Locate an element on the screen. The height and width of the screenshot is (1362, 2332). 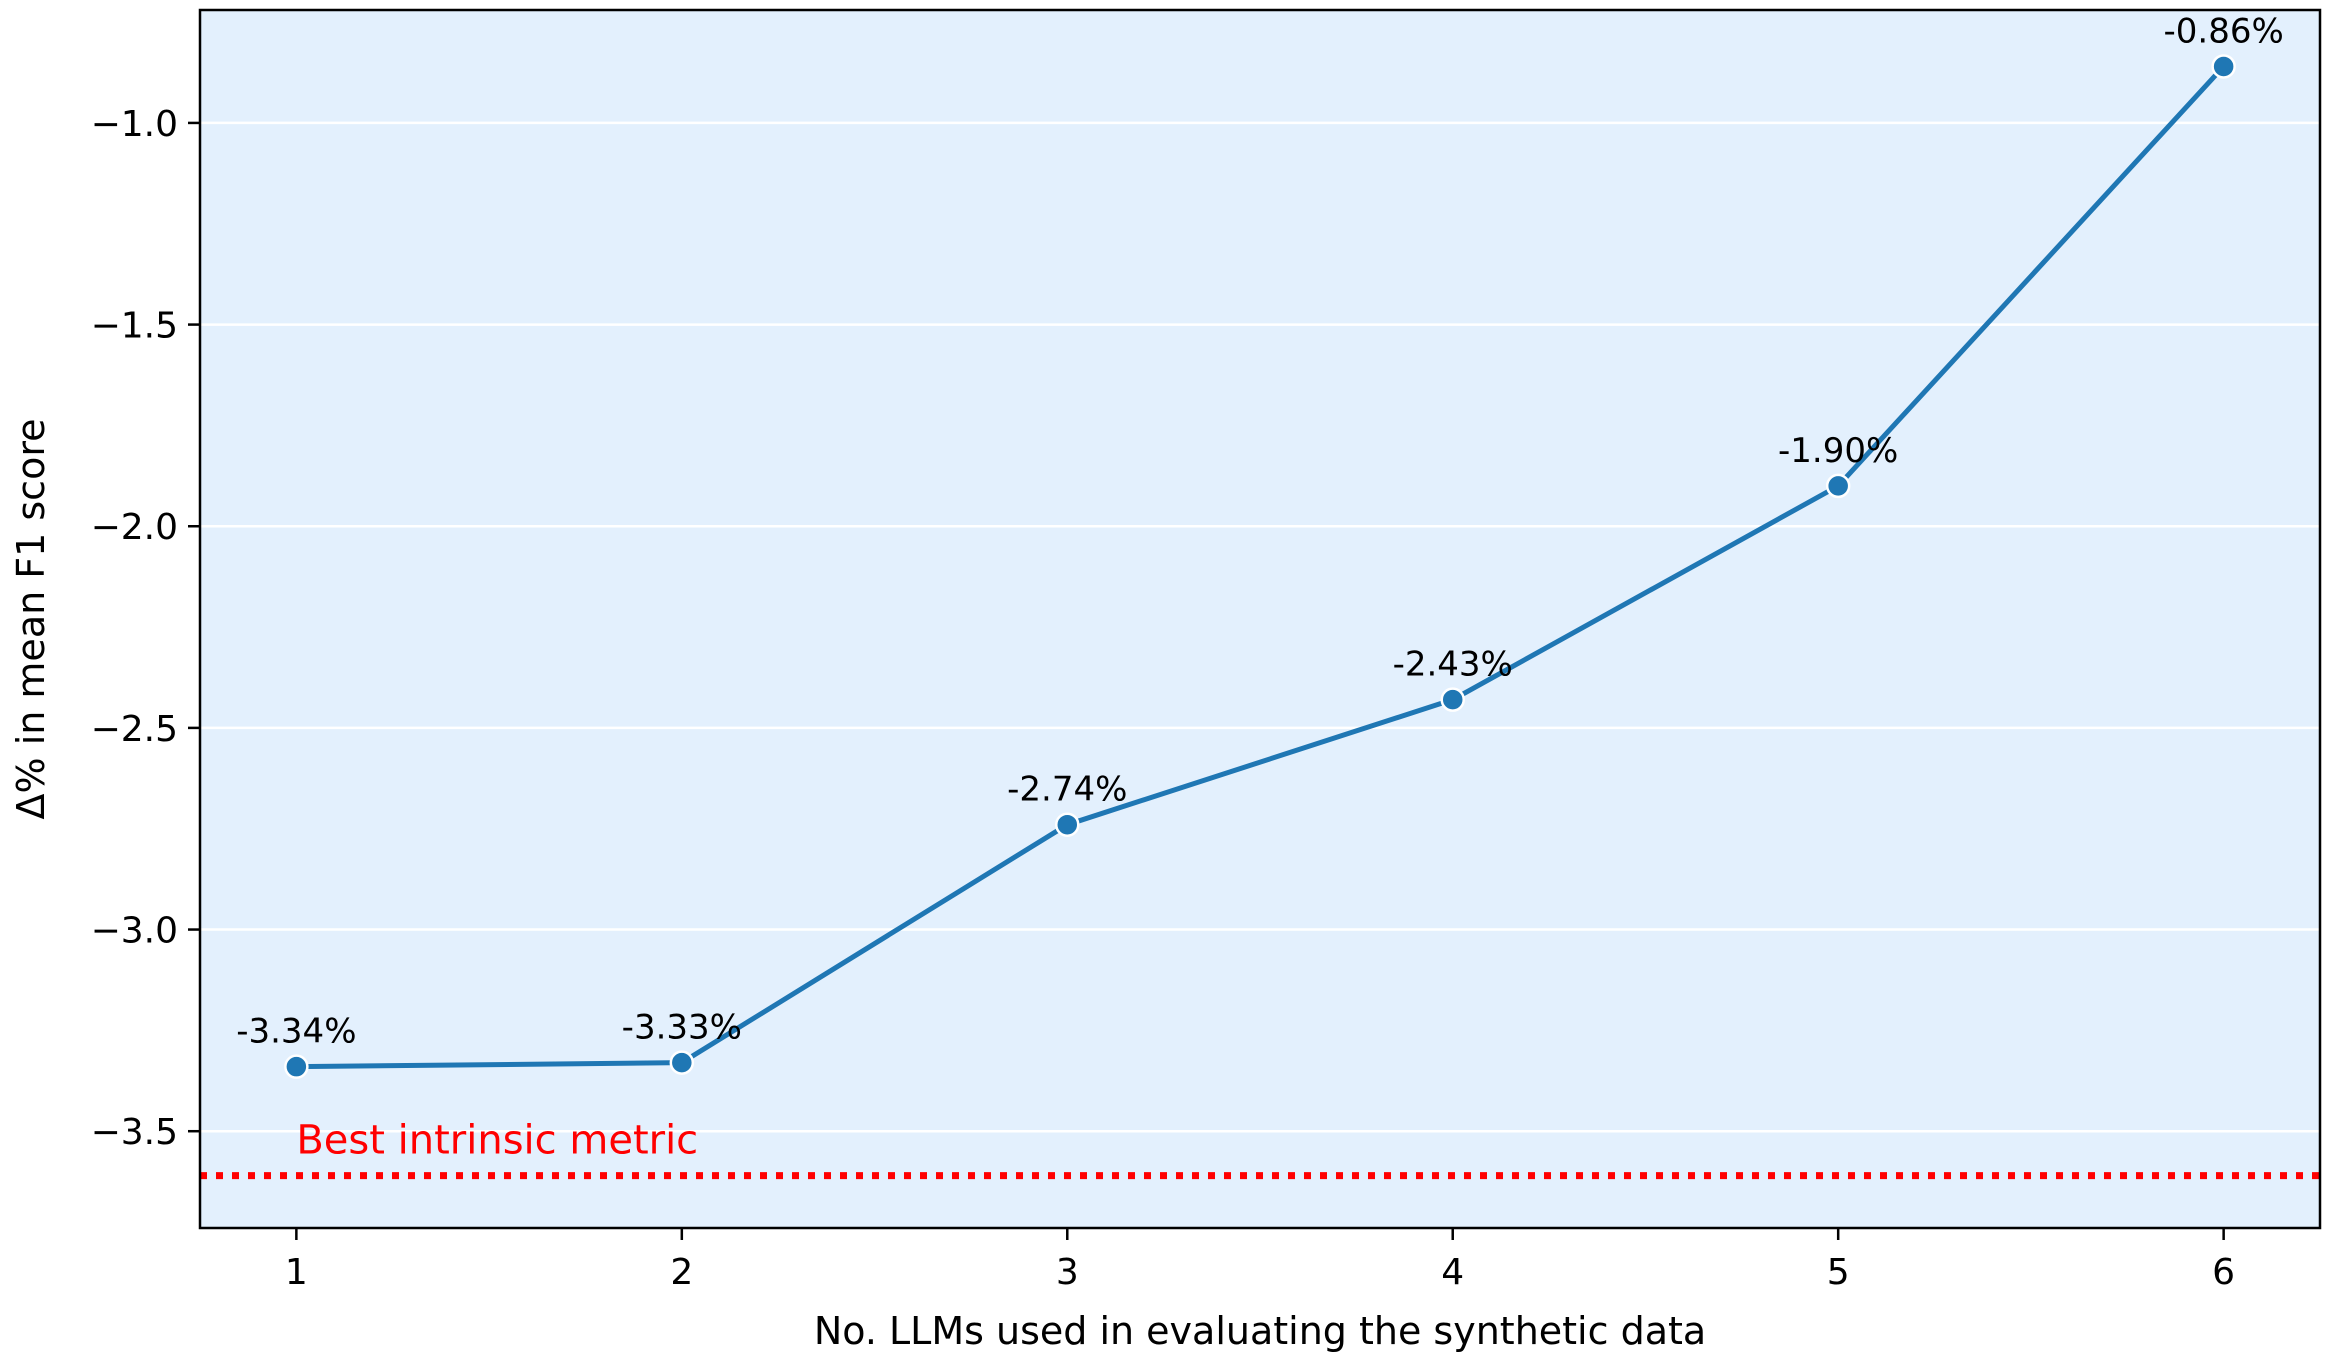
data-label: -2.43% is located at coordinates (1453, 665).